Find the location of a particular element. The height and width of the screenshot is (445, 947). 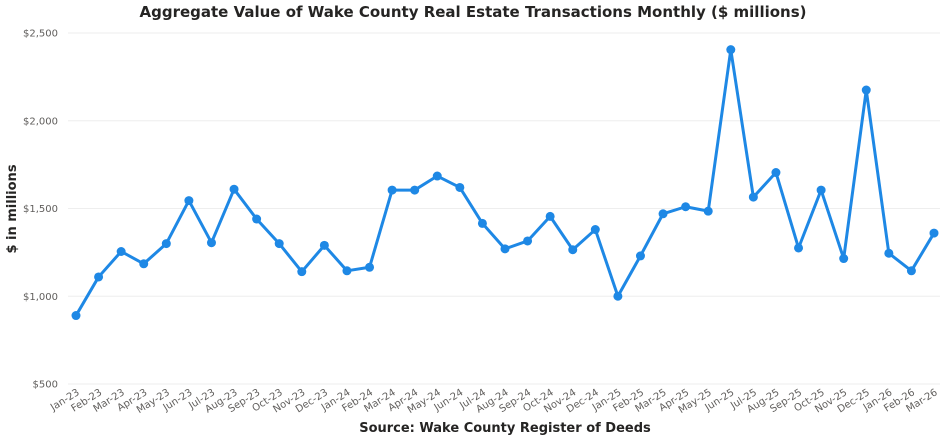

y-tick-label: $2,500 is located at coordinates (40, 34).